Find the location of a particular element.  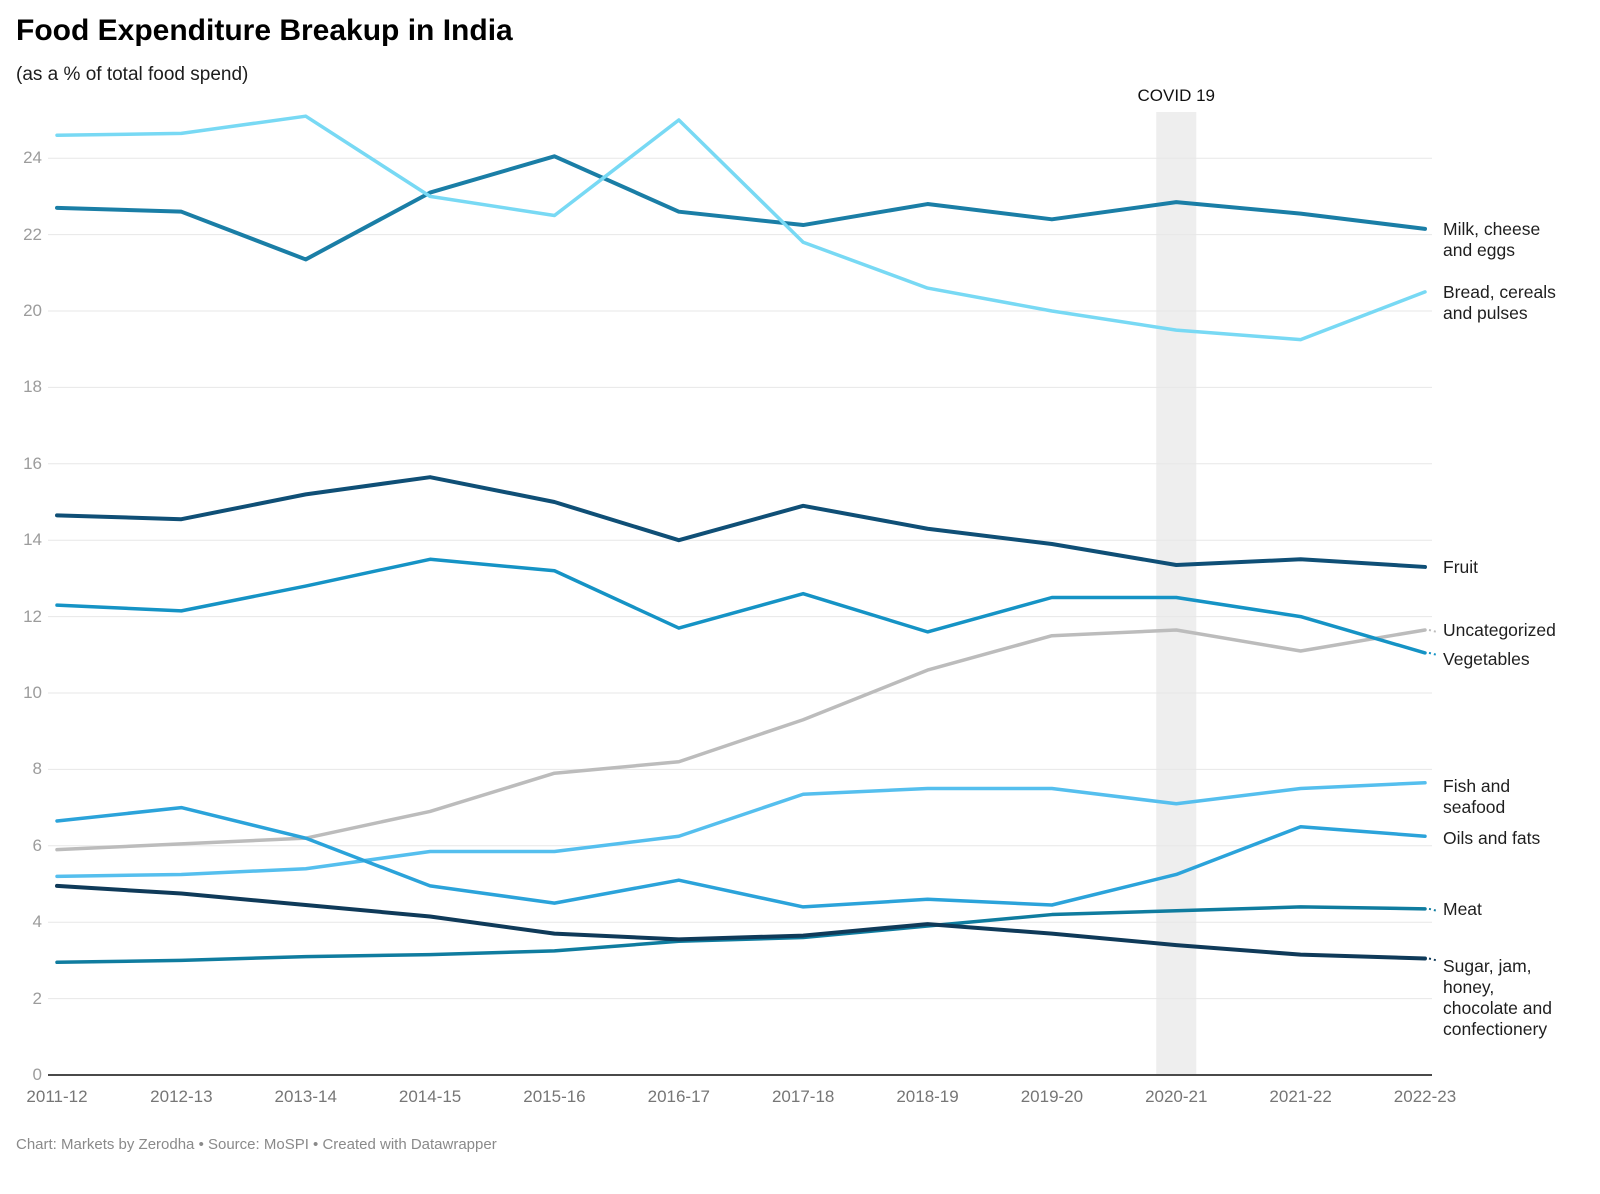

covid-annotation-label: COVID 19 is located at coordinates (1176, 95).